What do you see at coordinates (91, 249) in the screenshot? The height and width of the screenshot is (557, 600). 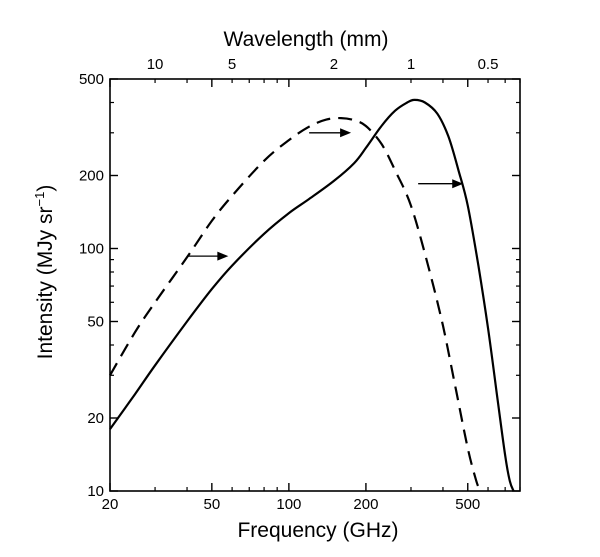 I see `y-tick-label: 100` at bounding box center [91, 249].